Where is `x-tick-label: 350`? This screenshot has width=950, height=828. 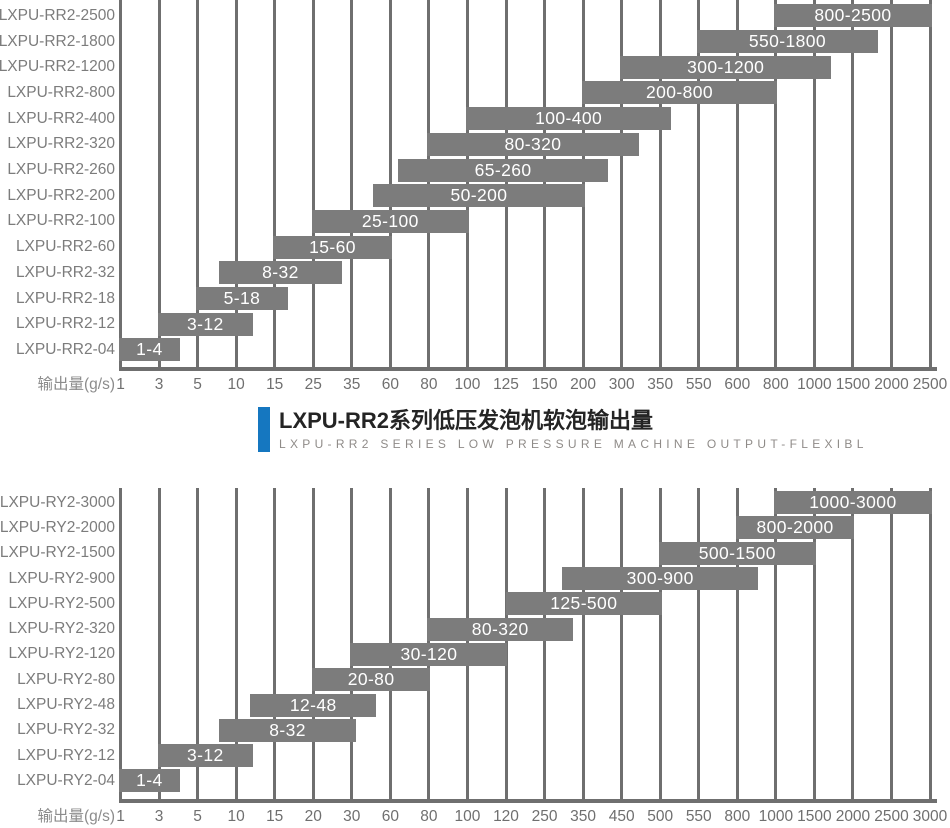 x-tick-label: 350 is located at coordinates (660, 384).